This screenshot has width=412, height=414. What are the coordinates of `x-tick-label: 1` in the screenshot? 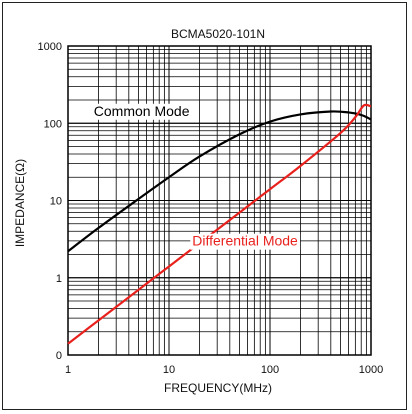 It's located at (68, 370).